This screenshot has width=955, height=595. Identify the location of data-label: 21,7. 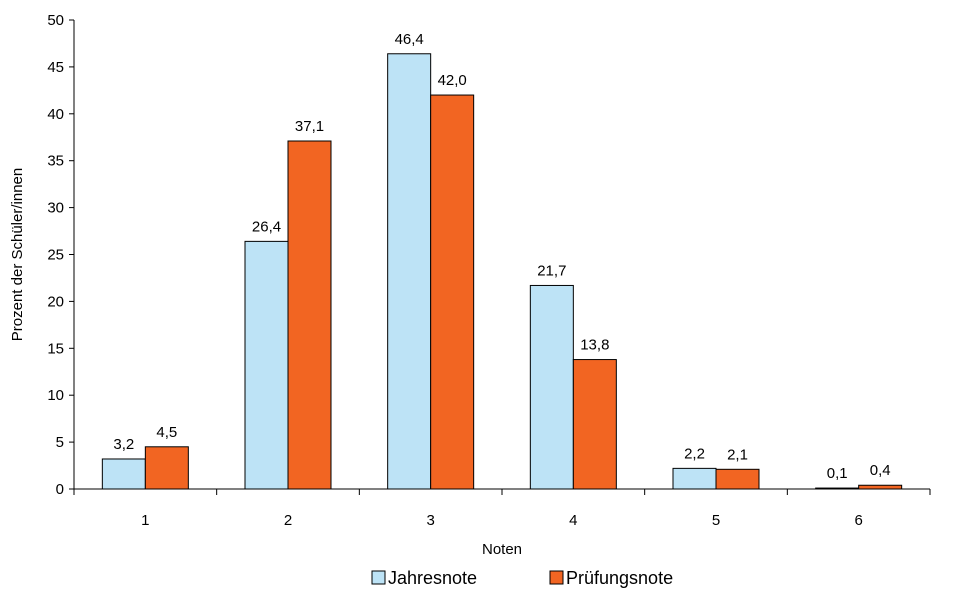
(551, 270).